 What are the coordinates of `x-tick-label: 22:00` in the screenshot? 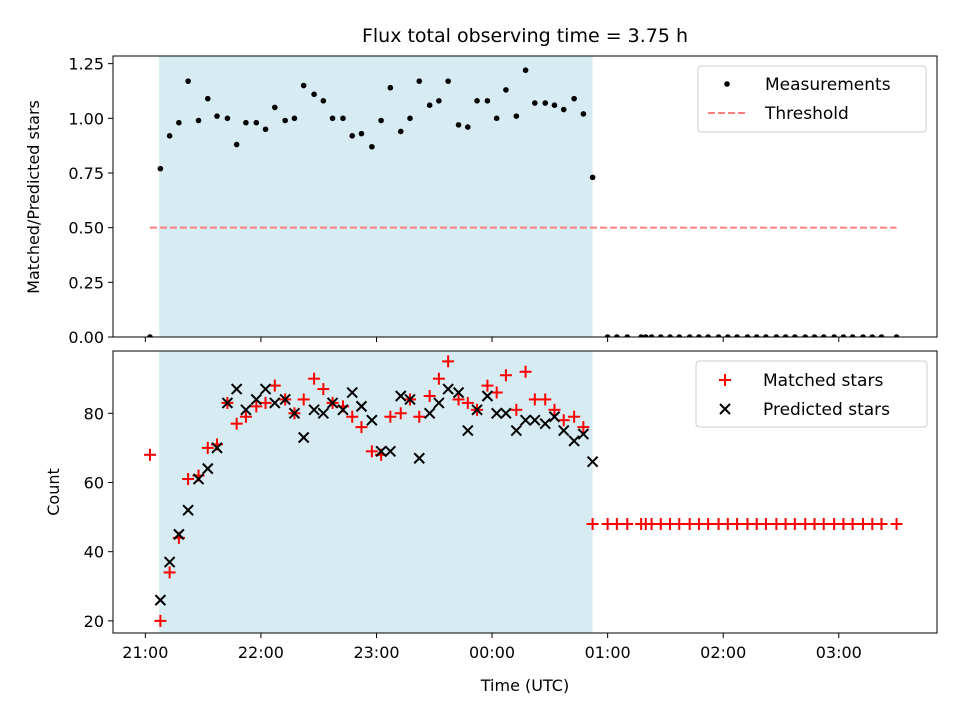 It's located at (261, 652).